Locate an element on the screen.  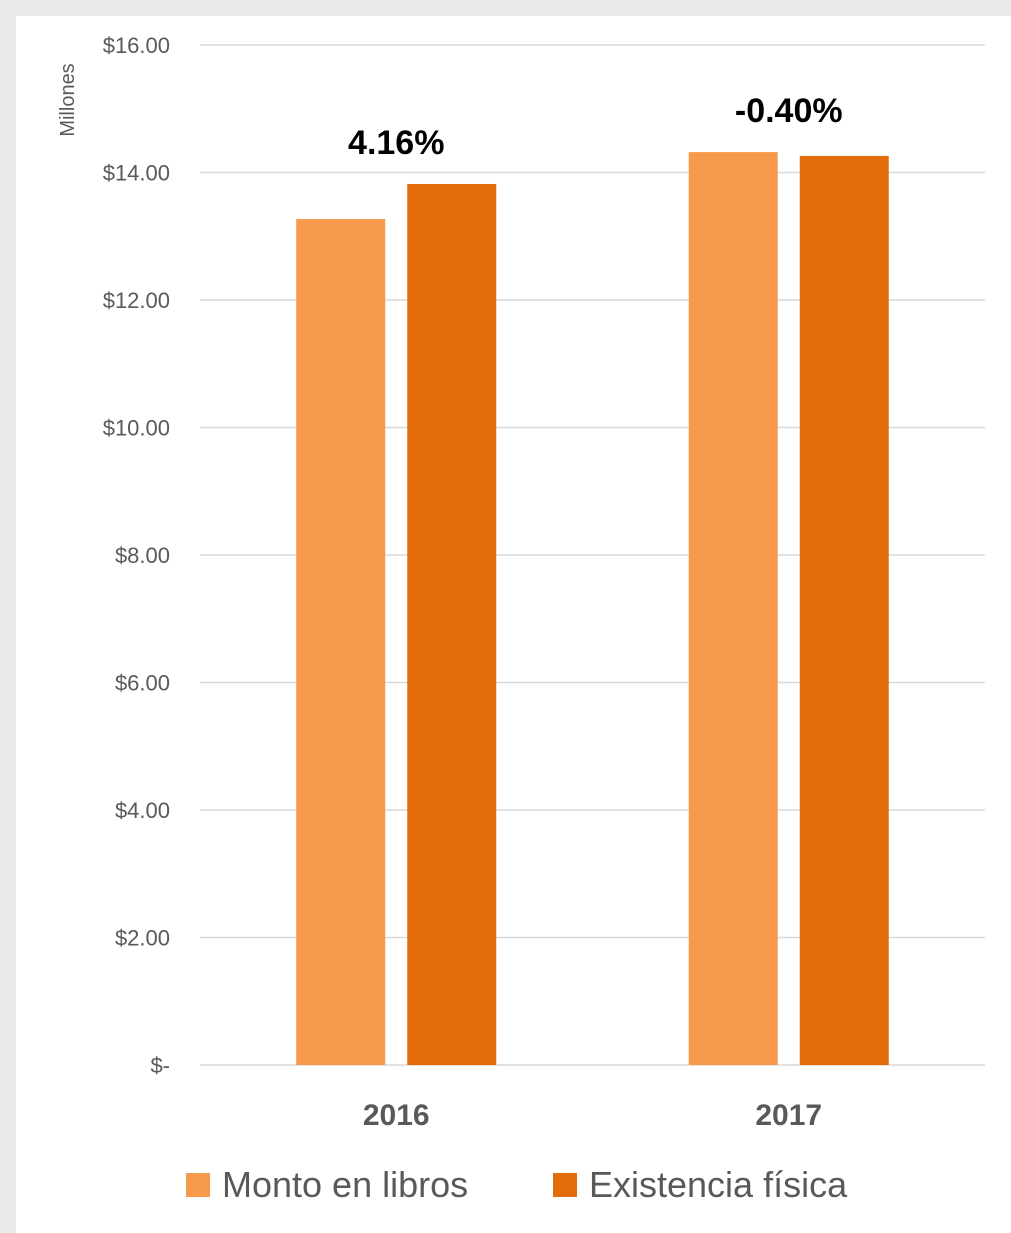
percent-change-label: -0.40% is located at coordinates (789, 111).